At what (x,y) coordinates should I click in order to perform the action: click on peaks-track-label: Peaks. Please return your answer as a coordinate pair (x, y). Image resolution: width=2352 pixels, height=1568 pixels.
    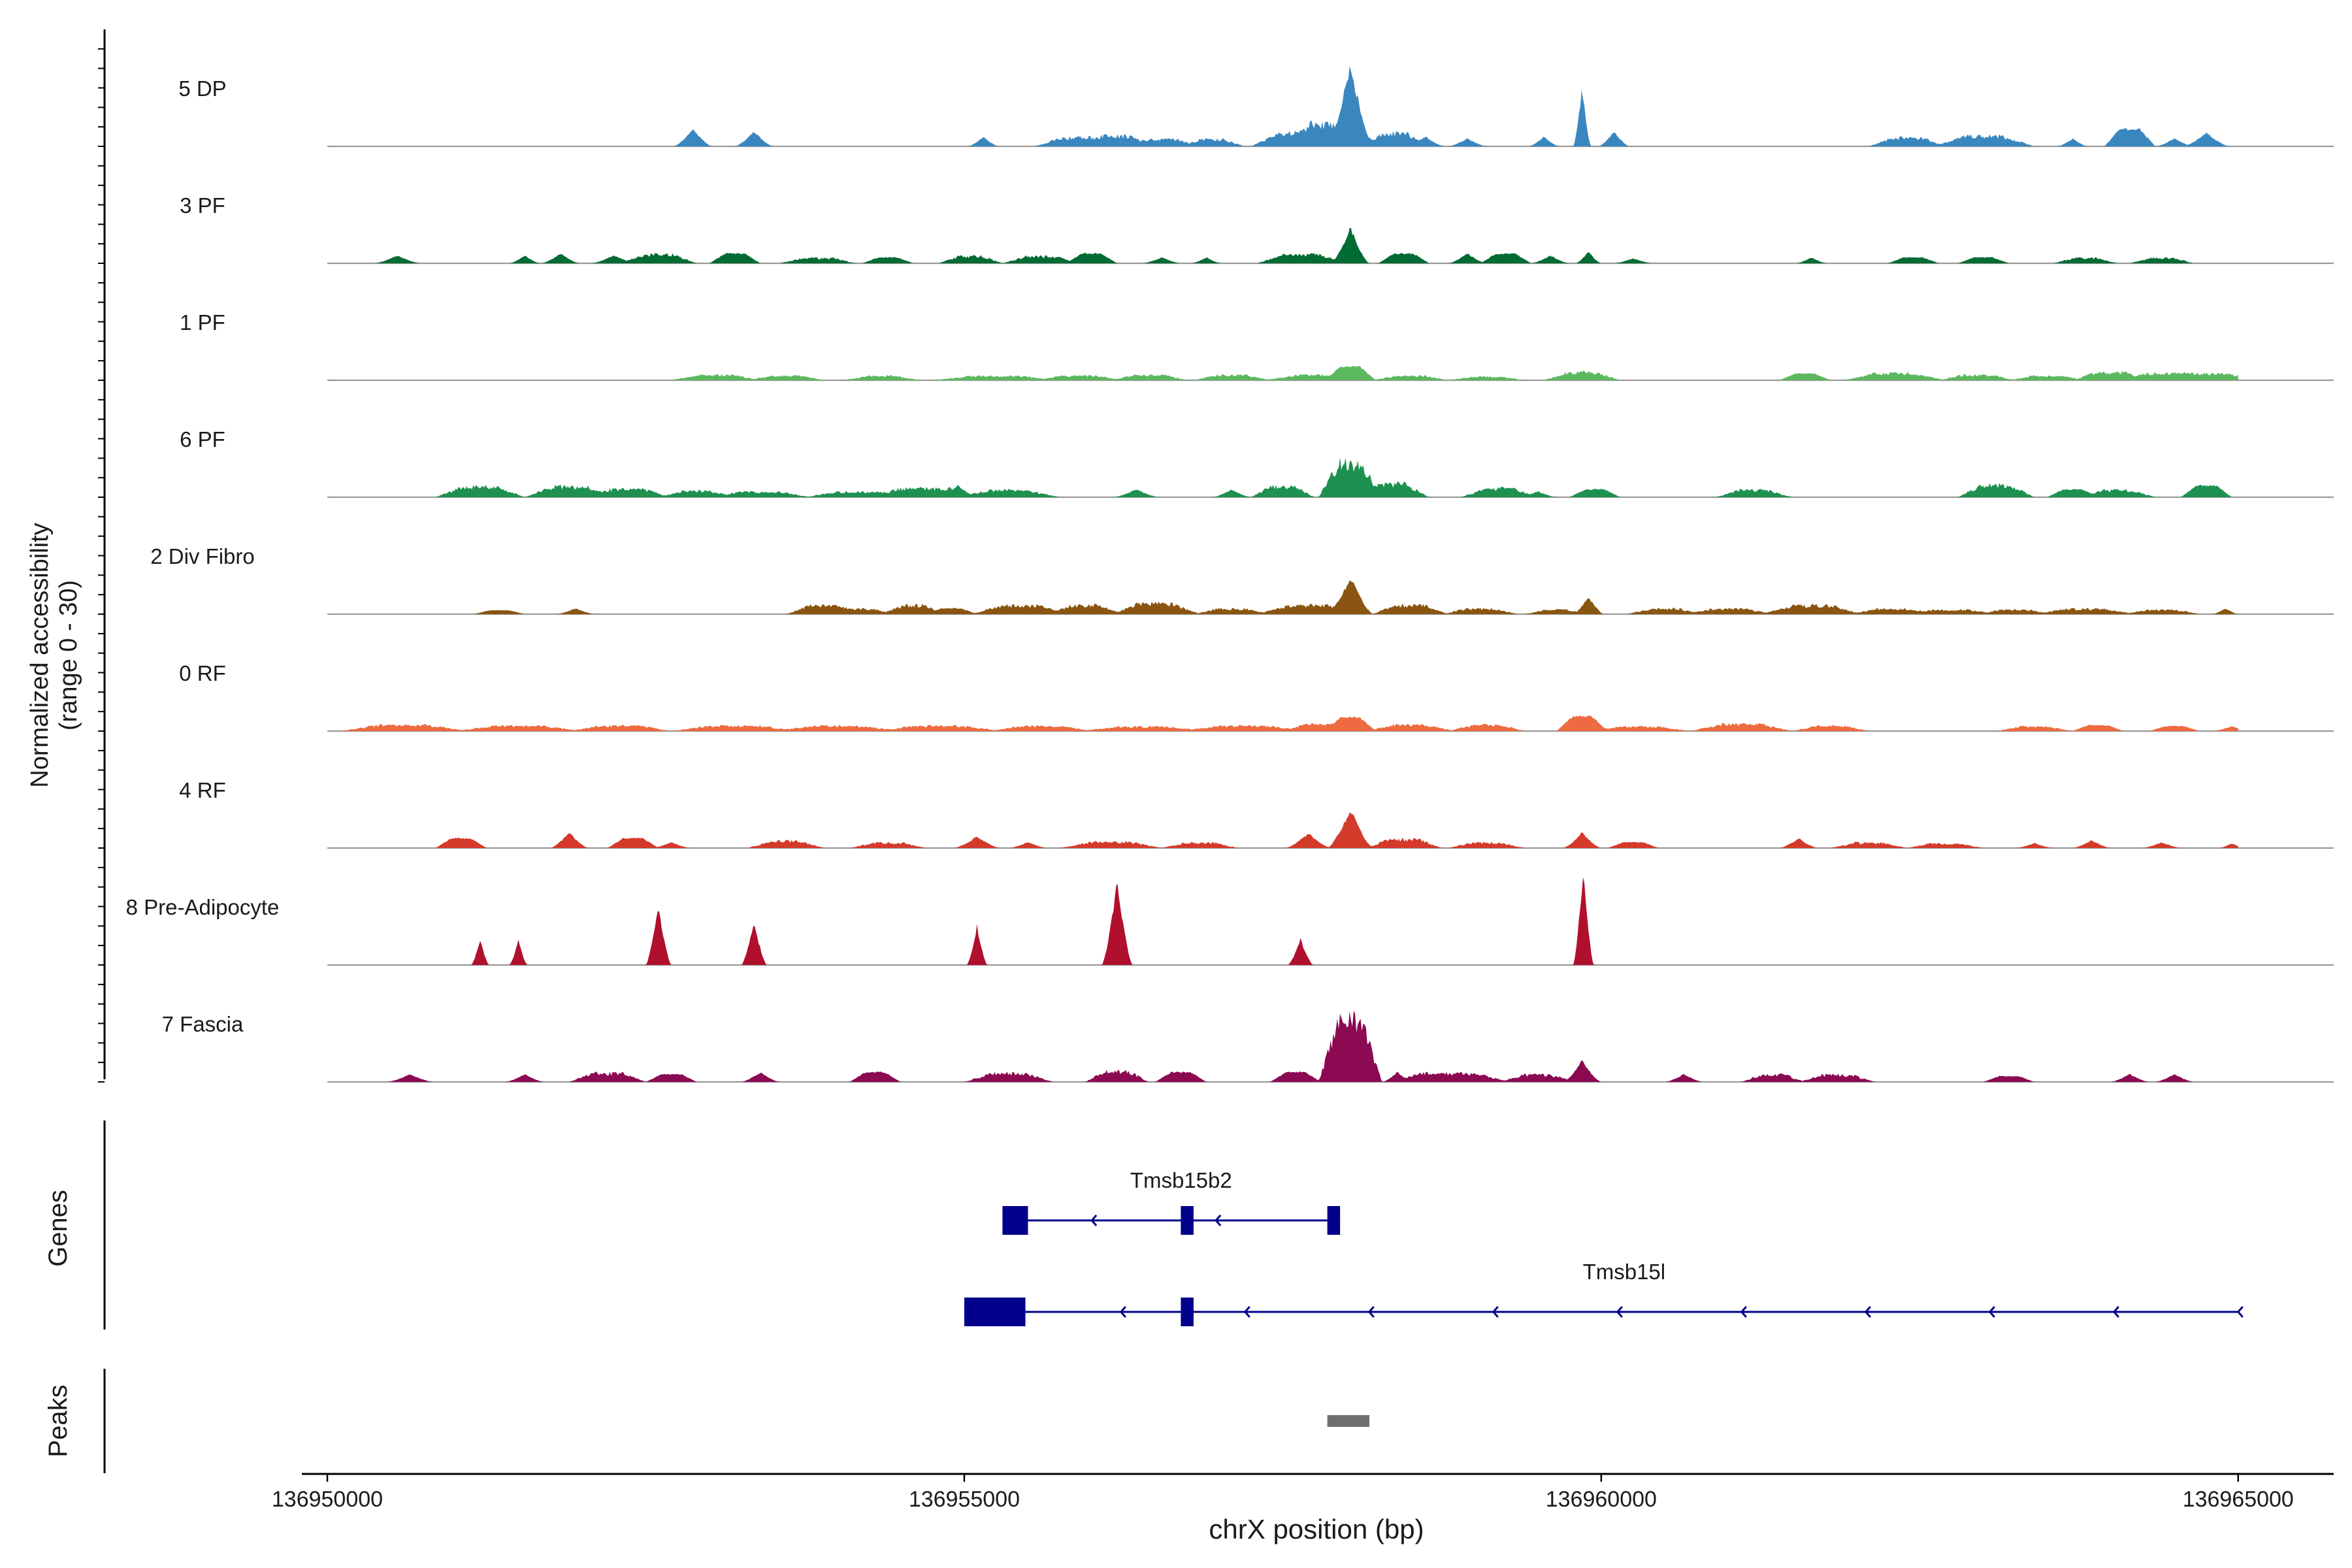
    Looking at the image, I should click on (58, 1420).